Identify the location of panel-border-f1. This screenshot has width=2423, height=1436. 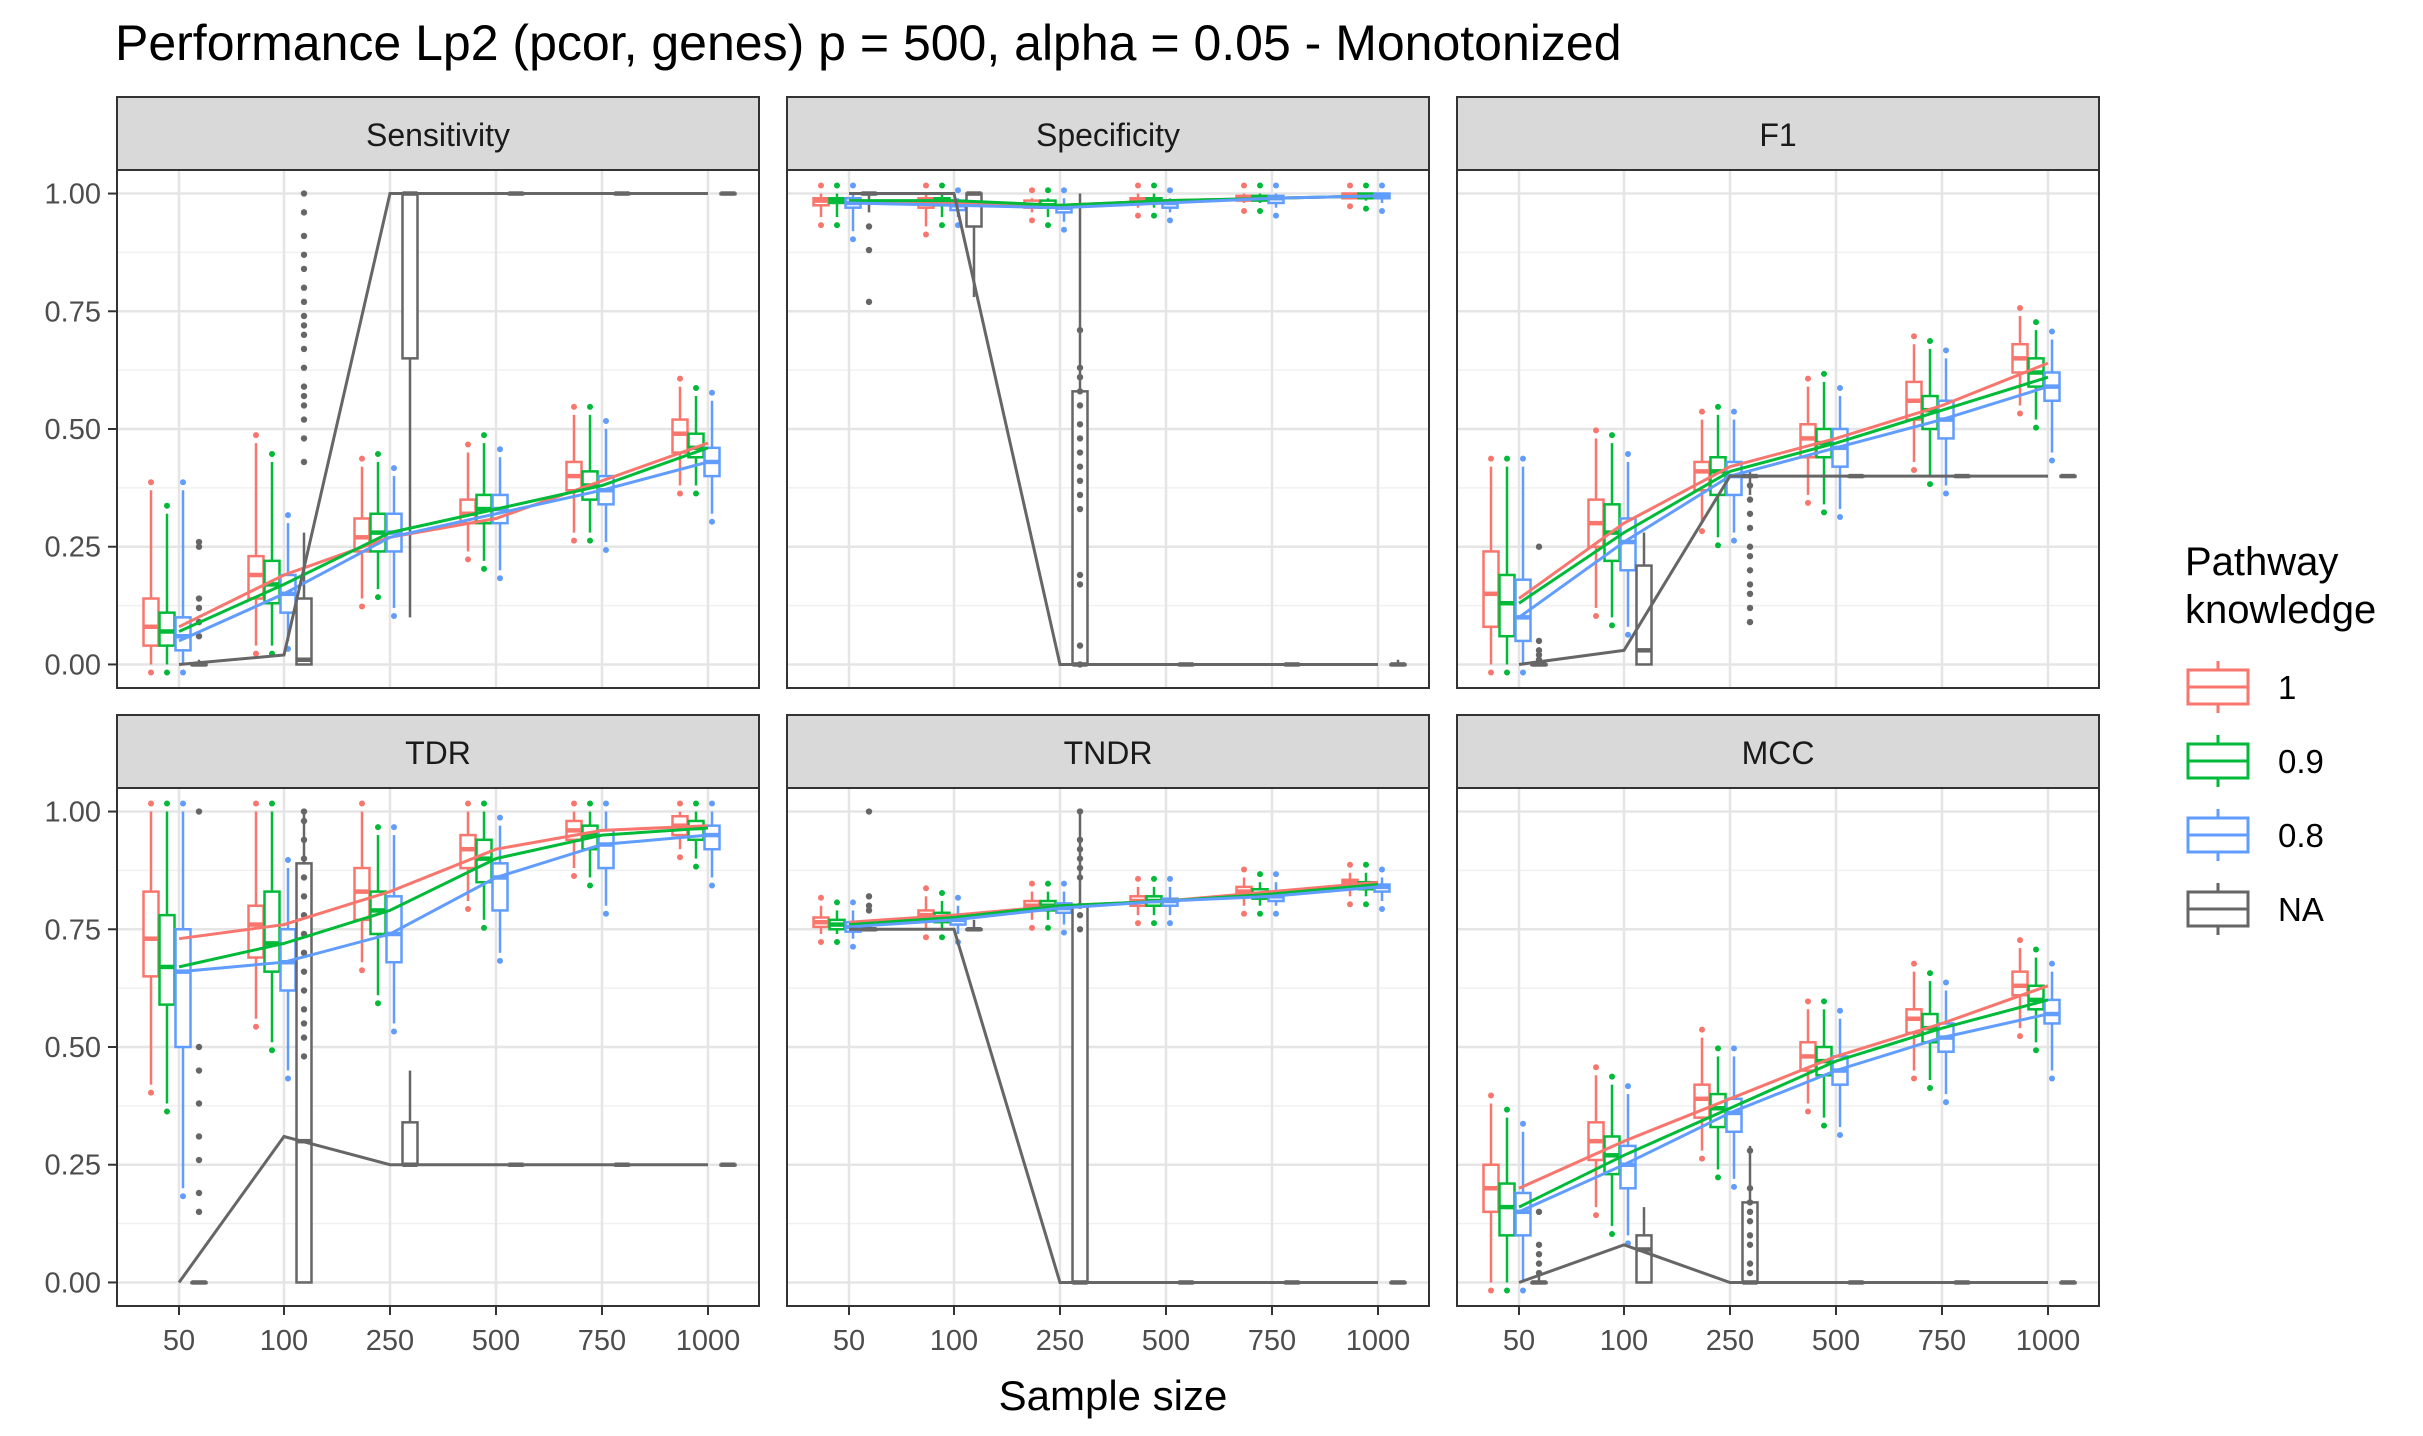
(1778, 429).